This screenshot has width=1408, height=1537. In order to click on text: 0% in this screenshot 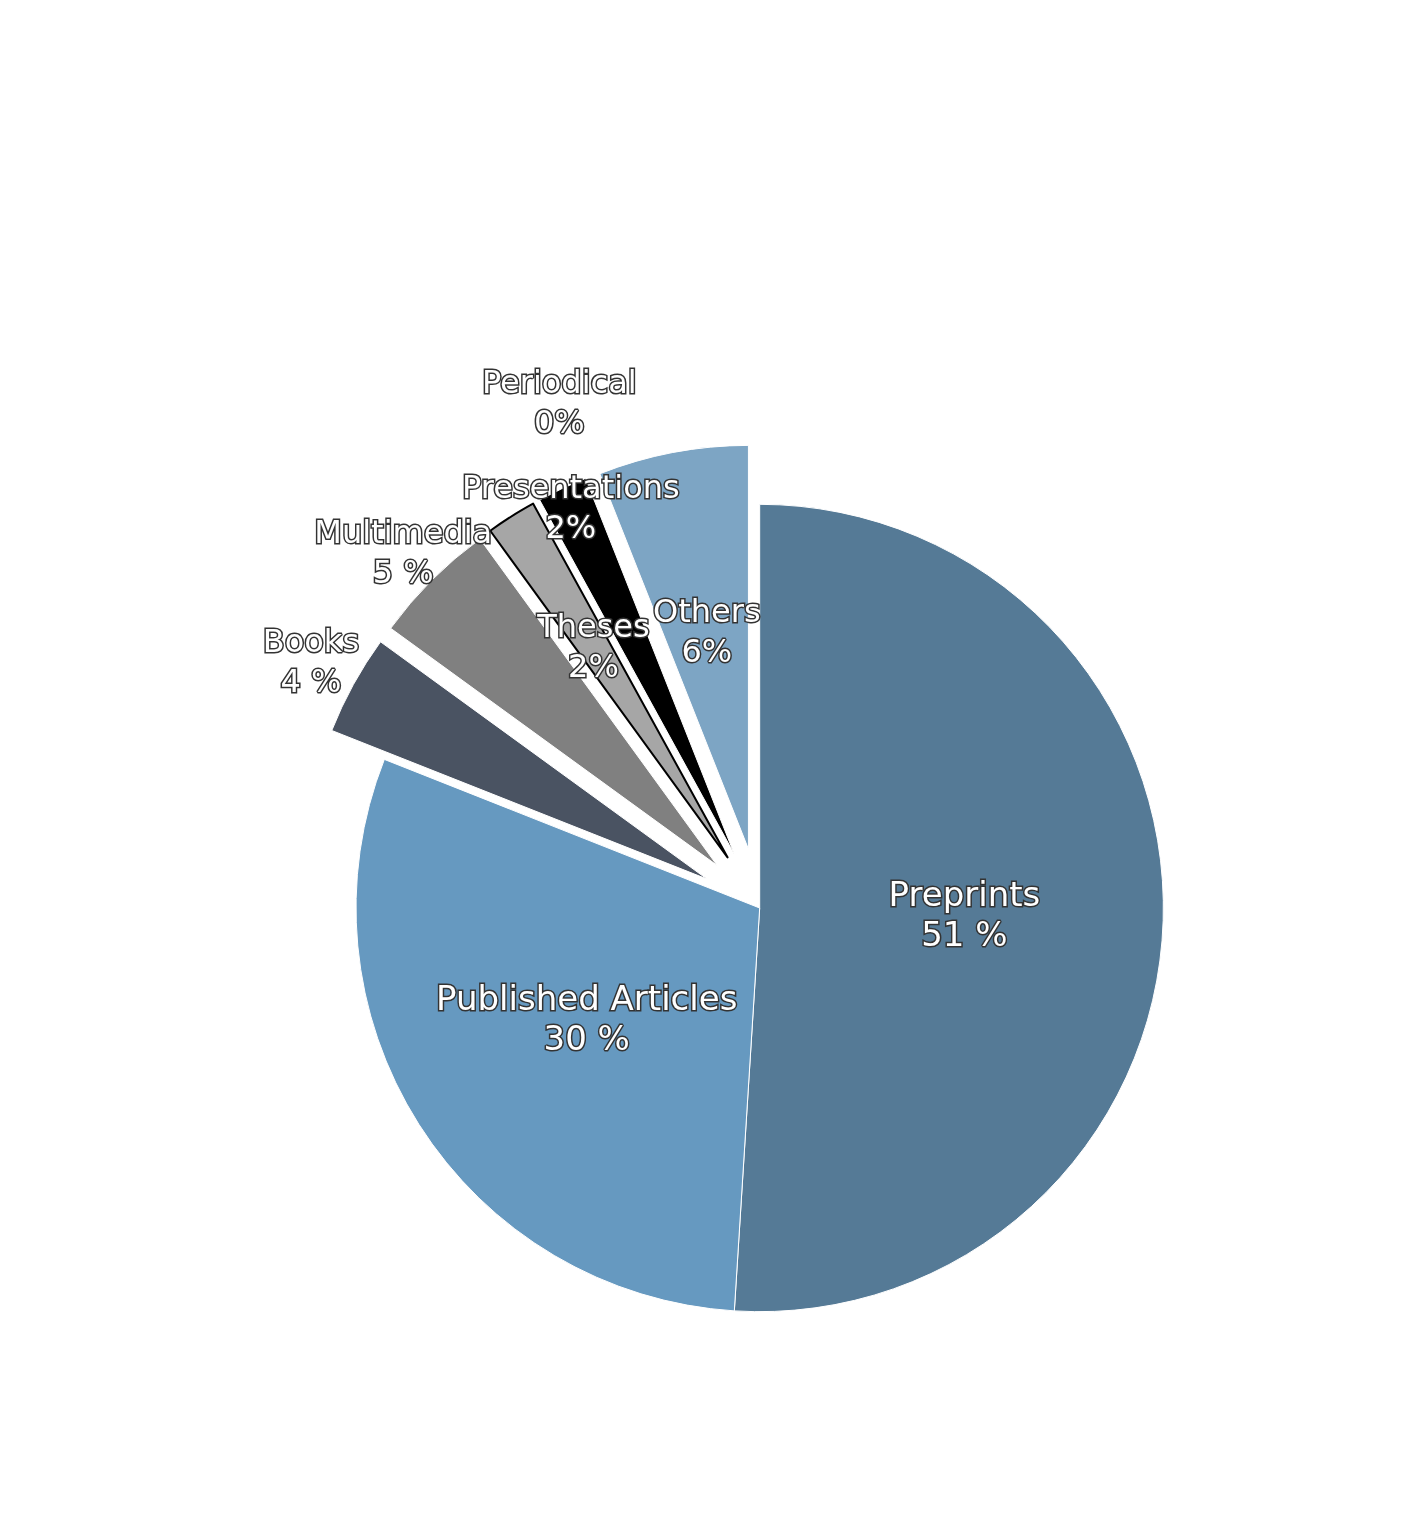, I will do `click(559, 421)`.